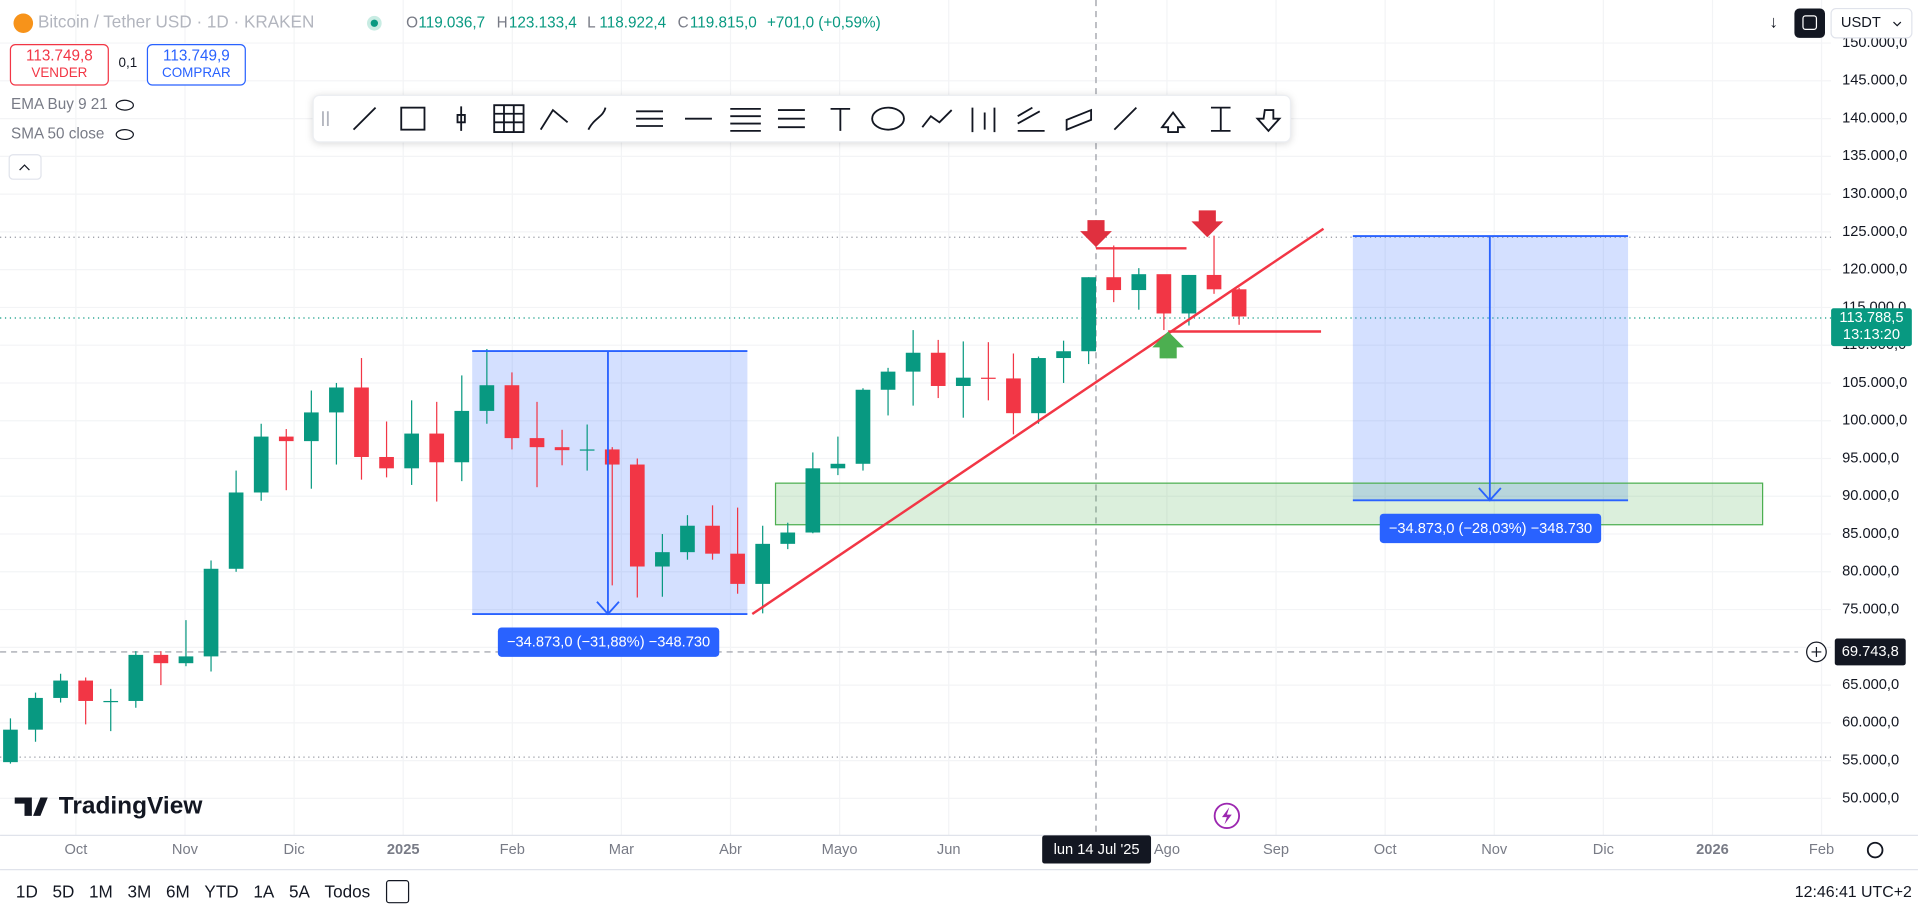 This screenshot has width=1918, height=917. I want to click on interval-button: 5D, so click(63, 891).